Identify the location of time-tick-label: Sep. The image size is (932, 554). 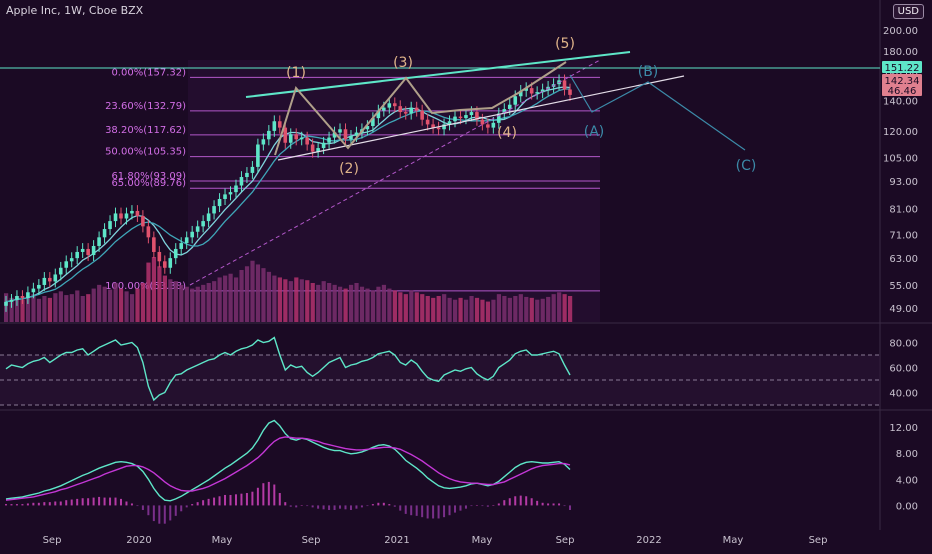
(565, 540).